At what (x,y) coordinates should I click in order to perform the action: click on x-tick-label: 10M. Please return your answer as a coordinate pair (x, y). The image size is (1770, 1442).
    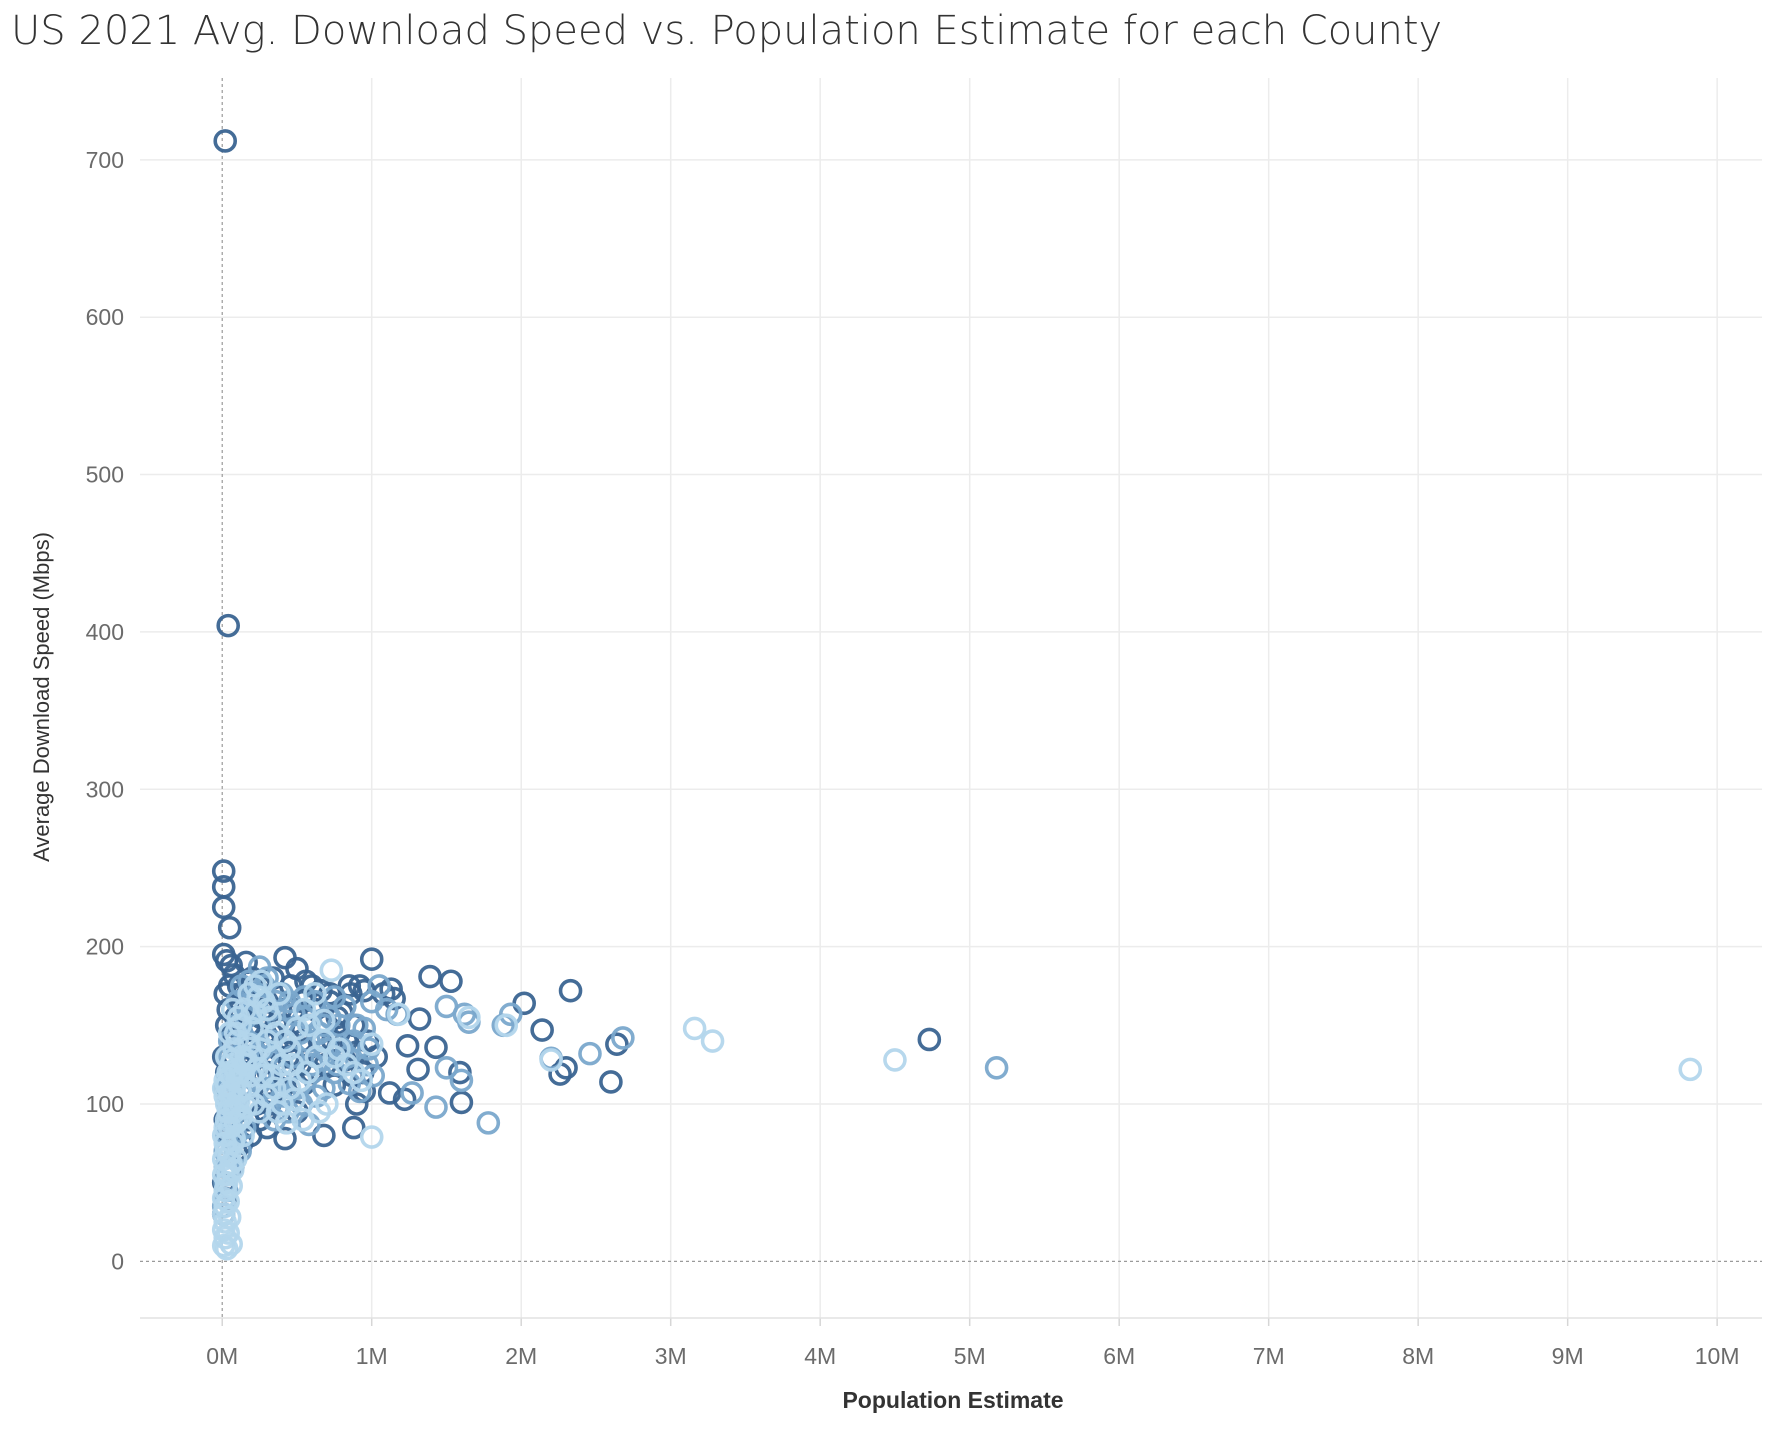
    Looking at the image, I should click on (1717, 1356).